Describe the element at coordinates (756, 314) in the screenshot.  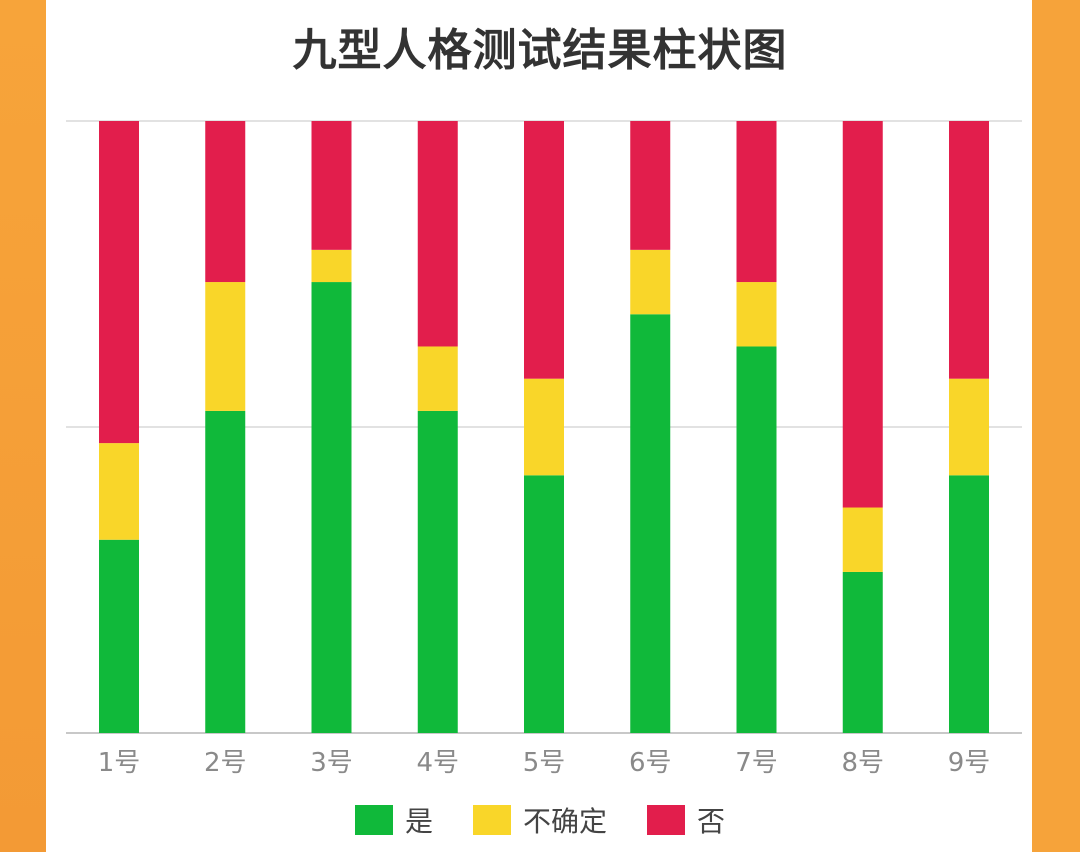
I see `bar-7-unsure` at that location.